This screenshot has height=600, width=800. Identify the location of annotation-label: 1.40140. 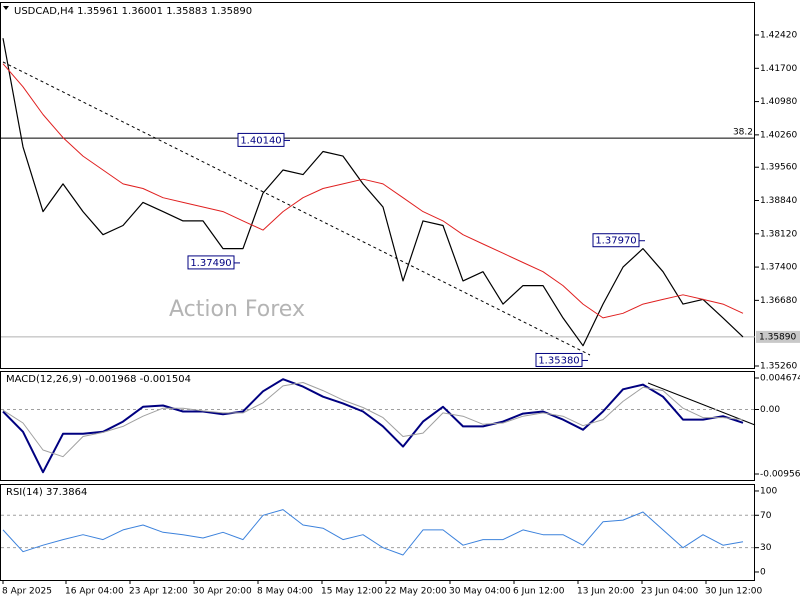
(260, 140).